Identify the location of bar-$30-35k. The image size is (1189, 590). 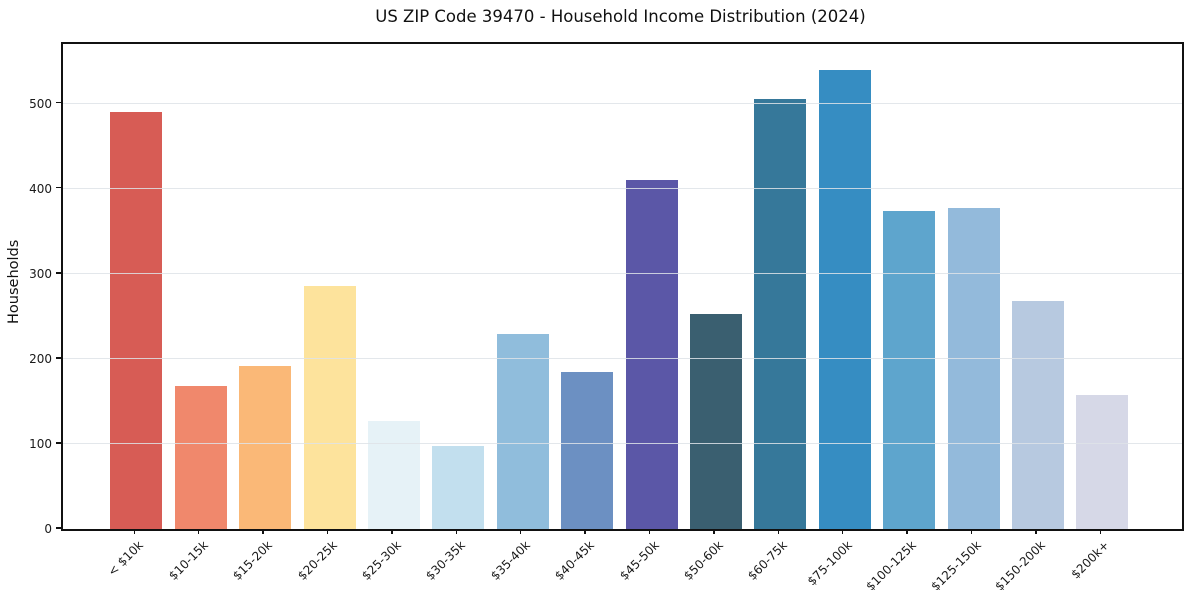
(458, 487).